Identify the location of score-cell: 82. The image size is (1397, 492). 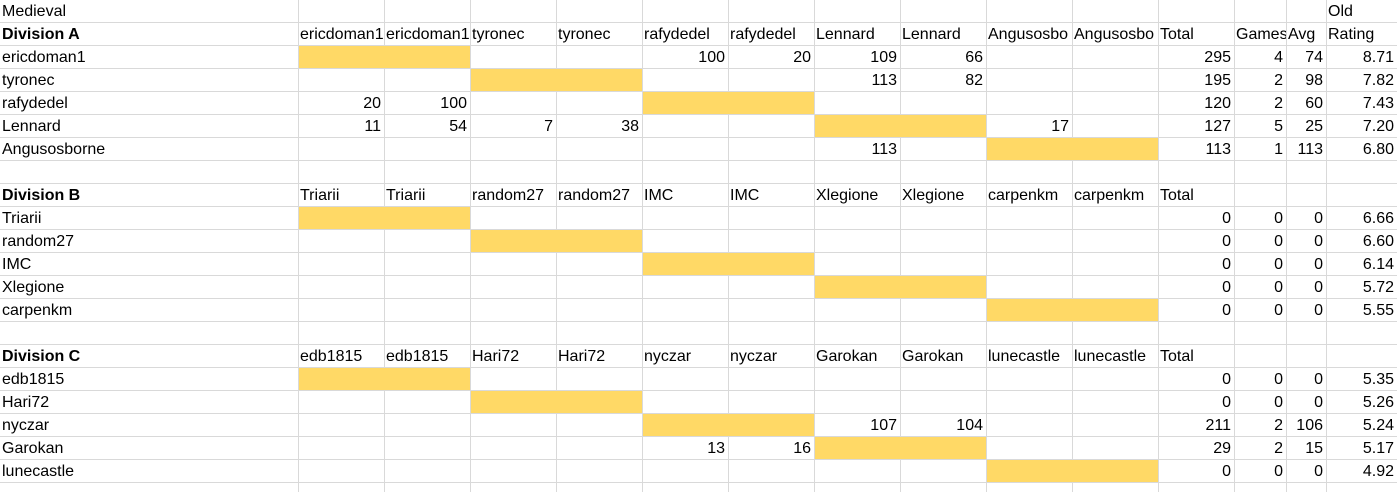
(974, 80).